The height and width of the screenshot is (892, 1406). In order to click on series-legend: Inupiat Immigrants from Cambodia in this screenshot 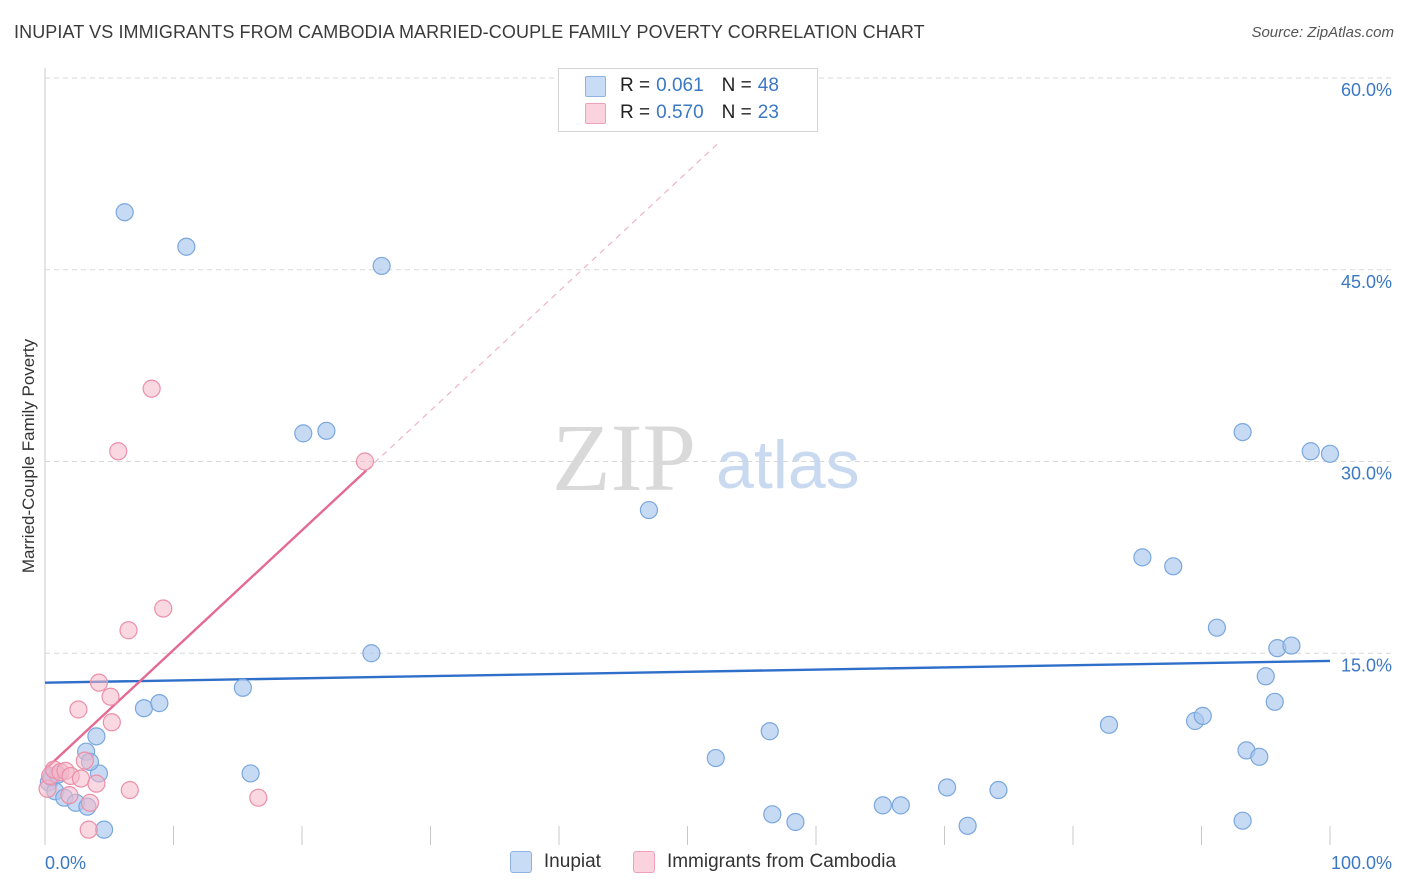, I will do `click(703, 862)`.